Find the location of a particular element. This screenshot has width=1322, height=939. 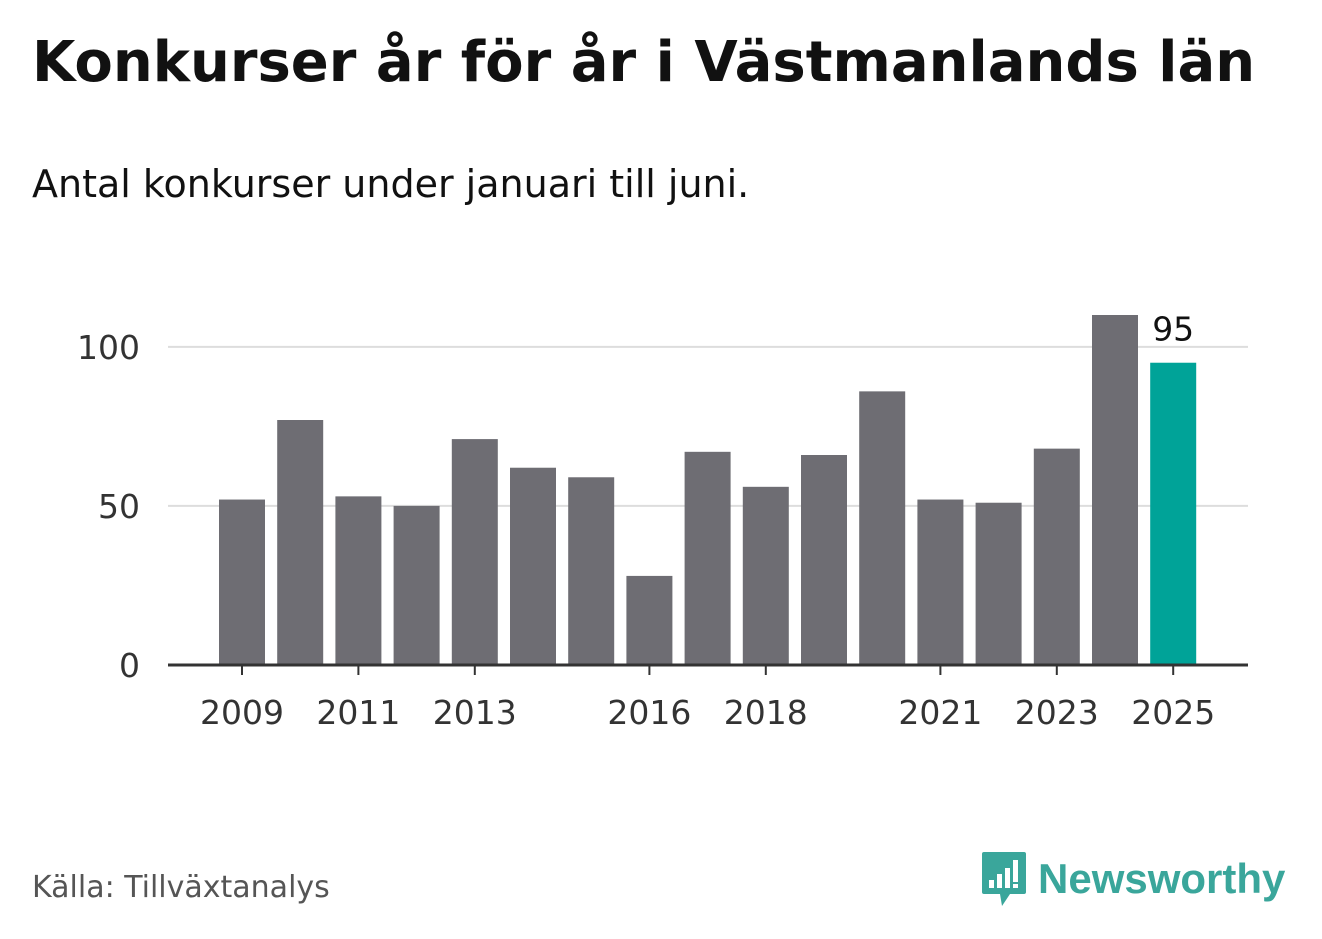

brand-logo: Newsworthy is located at coordinates (1132, 879).